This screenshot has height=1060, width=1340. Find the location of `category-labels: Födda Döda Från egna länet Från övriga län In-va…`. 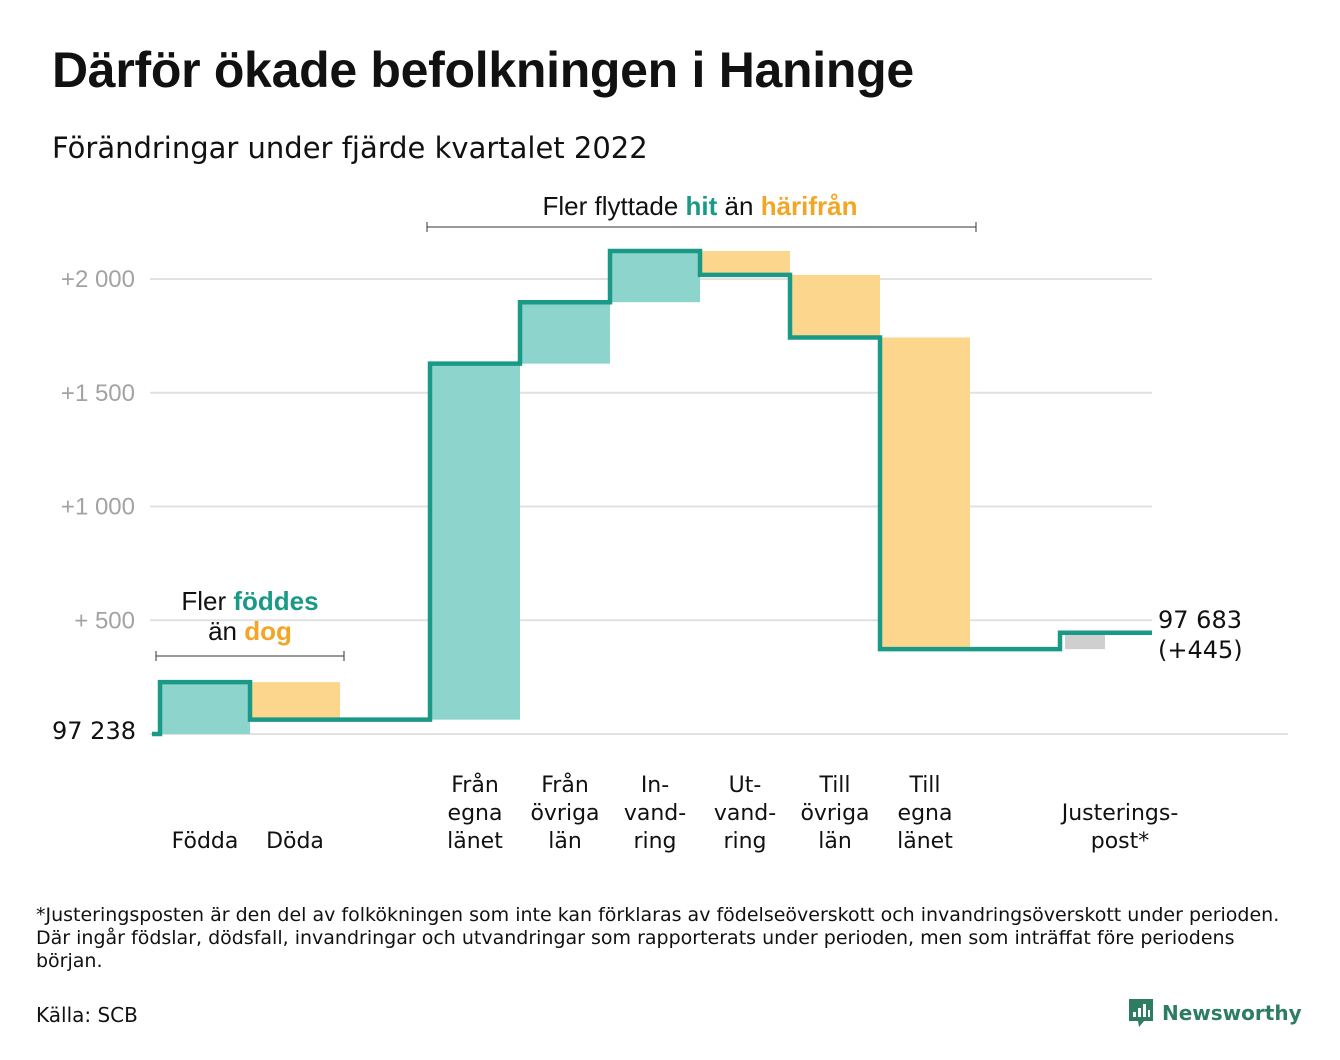

category-labels: Födda Döda Från egna länet Från övriga län In-va… is located at coordinates (675, 813).